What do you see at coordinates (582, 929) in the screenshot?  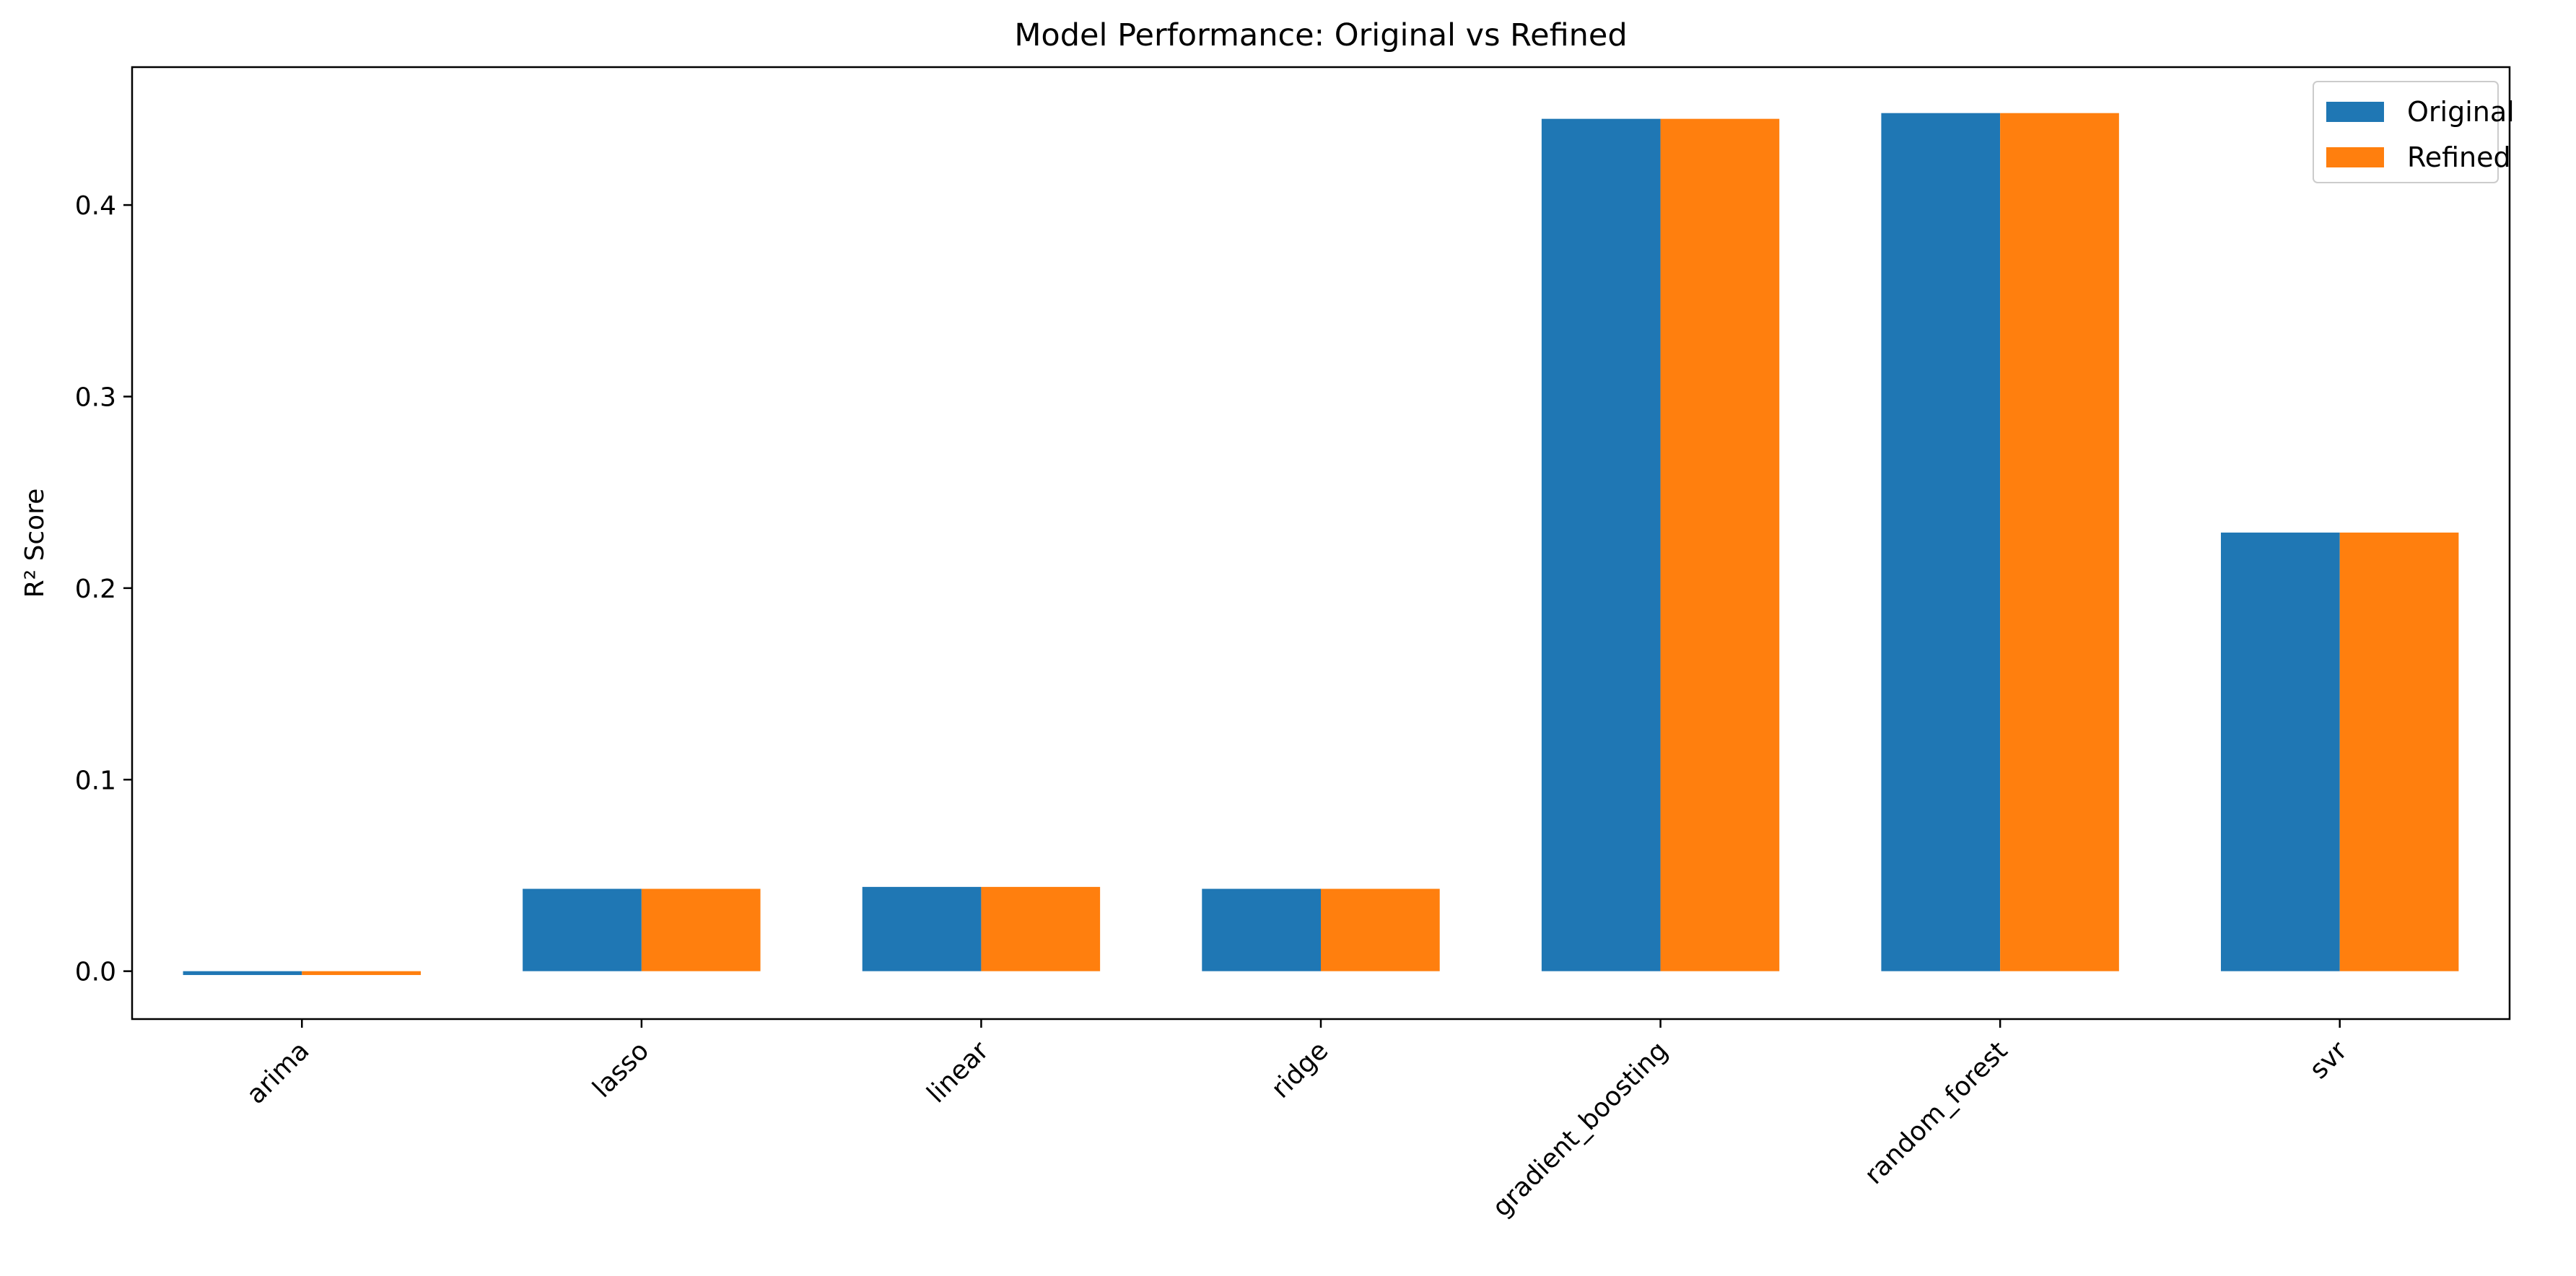 I see `bar-original-lasso` at bounding box center [582, 929].